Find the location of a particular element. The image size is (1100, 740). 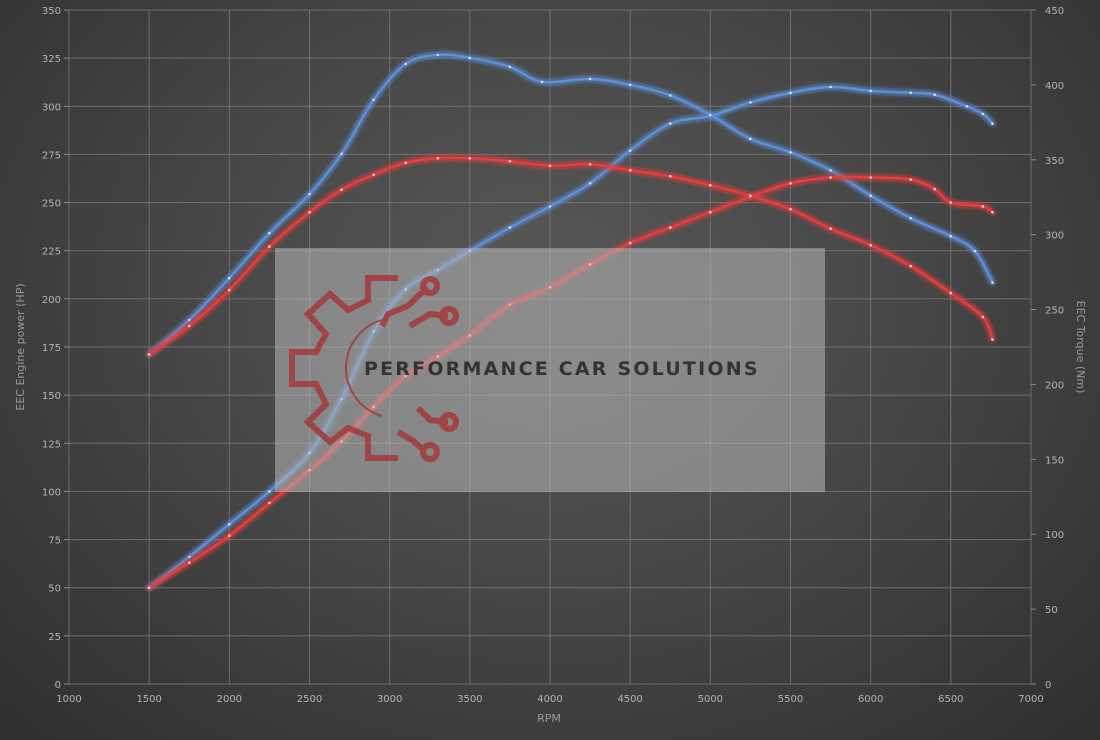

right-tick-label: 0 is located at coordinates (1048, 685).